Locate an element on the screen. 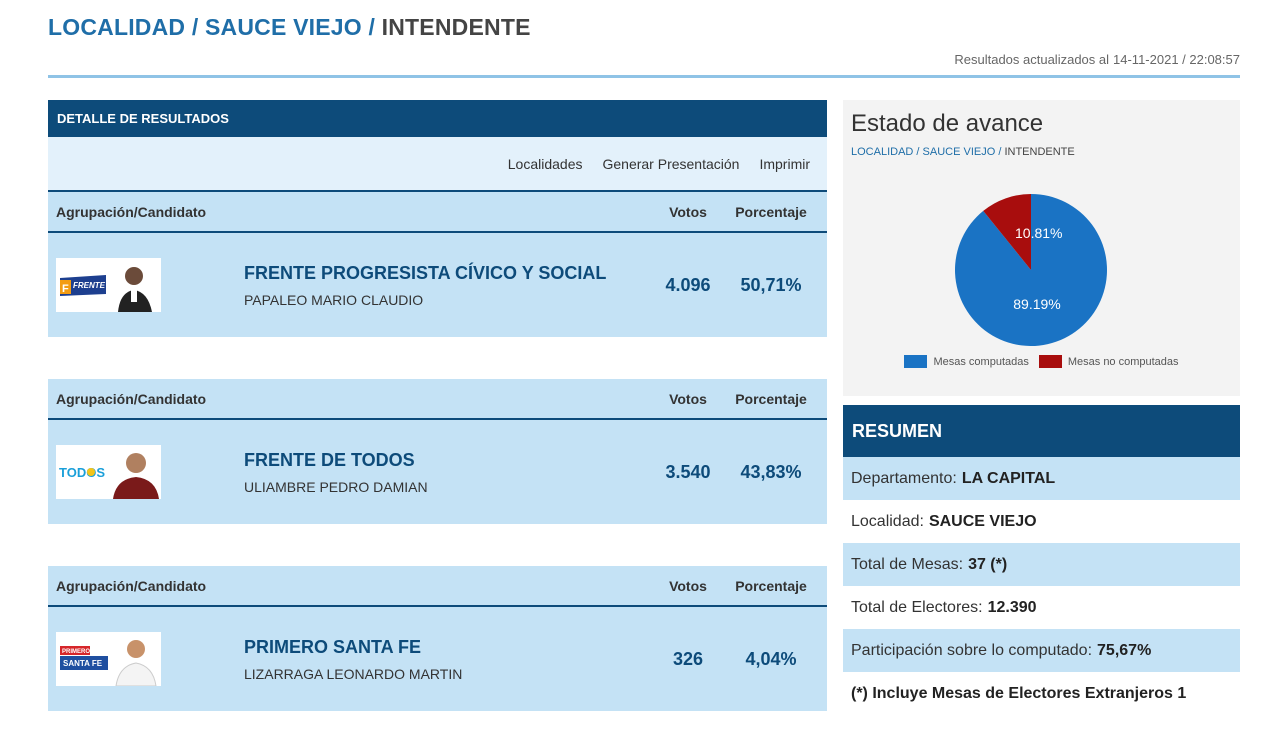 The height and width of the screenshot is (730, 1280). summary-mesas-label: Total de Mesas: is located at coordinates (907, 564).